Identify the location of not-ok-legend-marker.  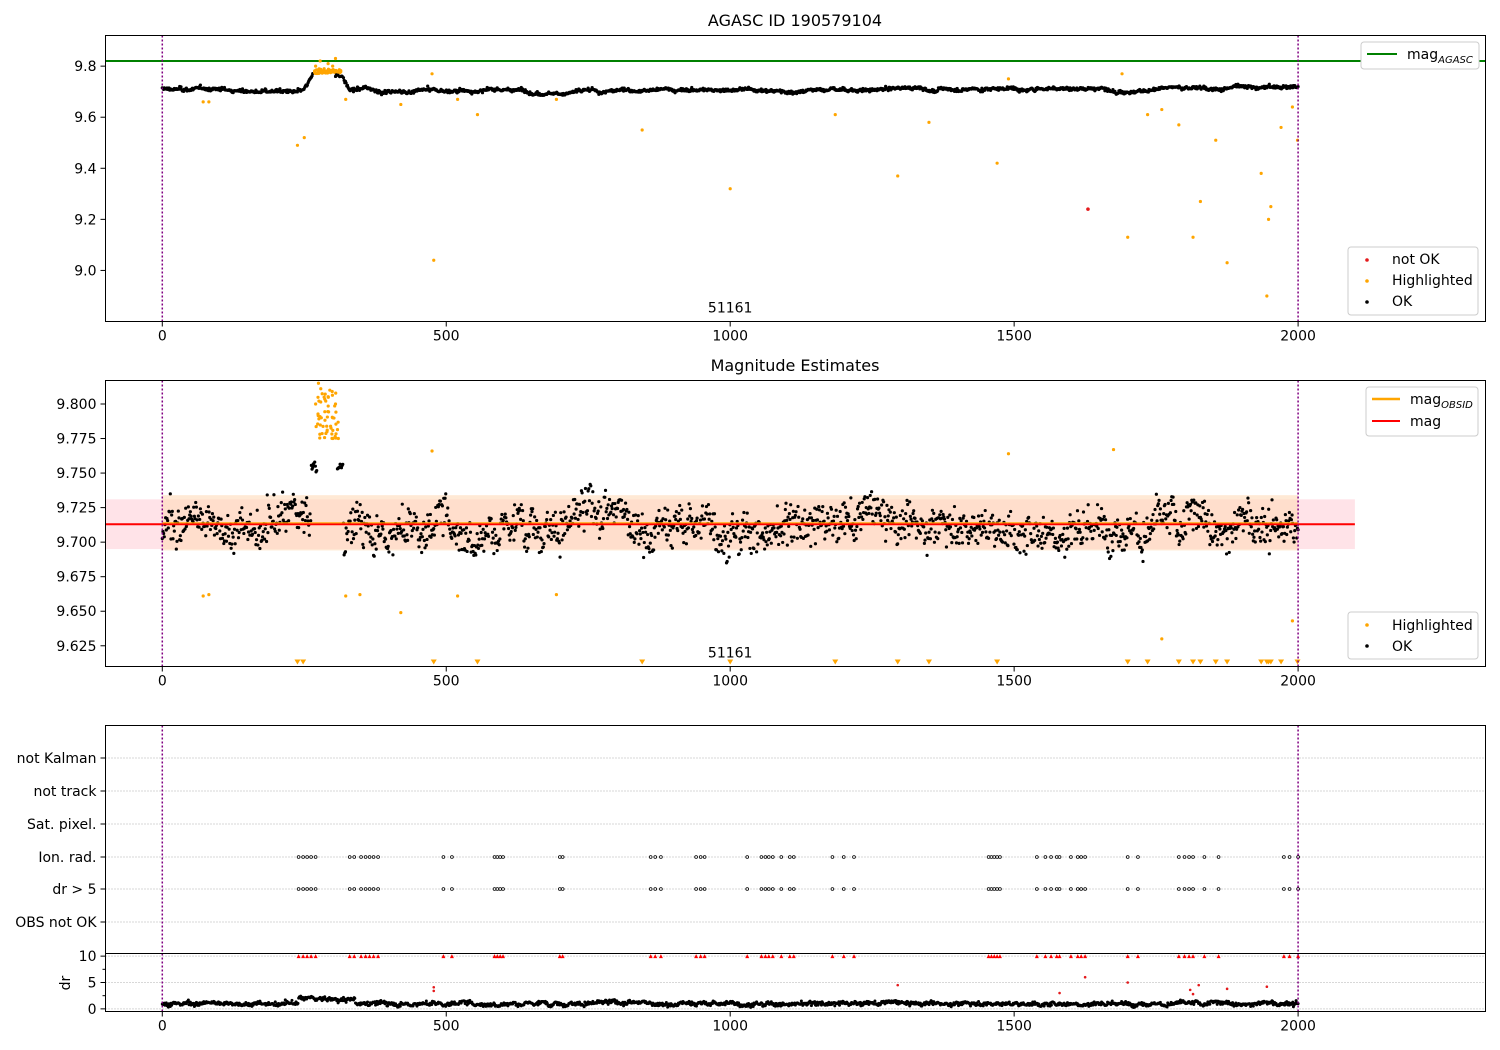
(1367, 260).